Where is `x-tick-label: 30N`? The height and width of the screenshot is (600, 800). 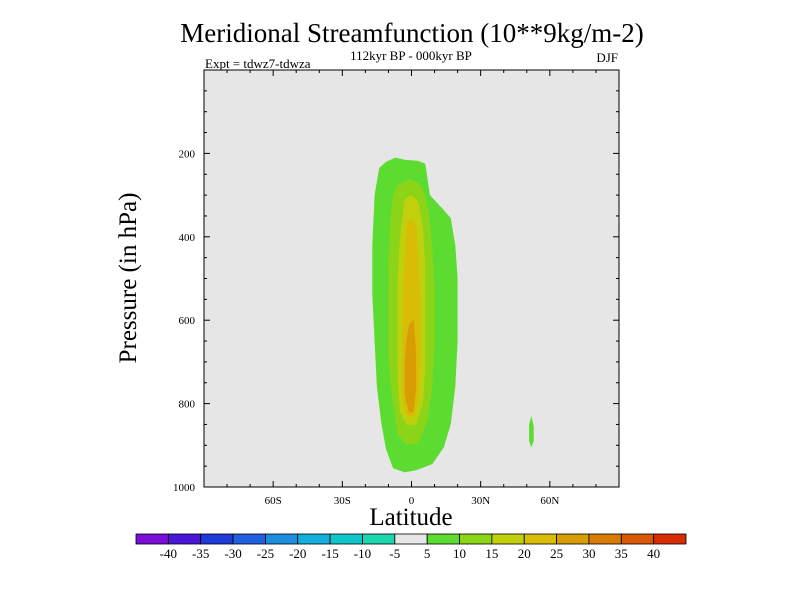 x-tick-label: 30N is located at coordinates (480, 501).